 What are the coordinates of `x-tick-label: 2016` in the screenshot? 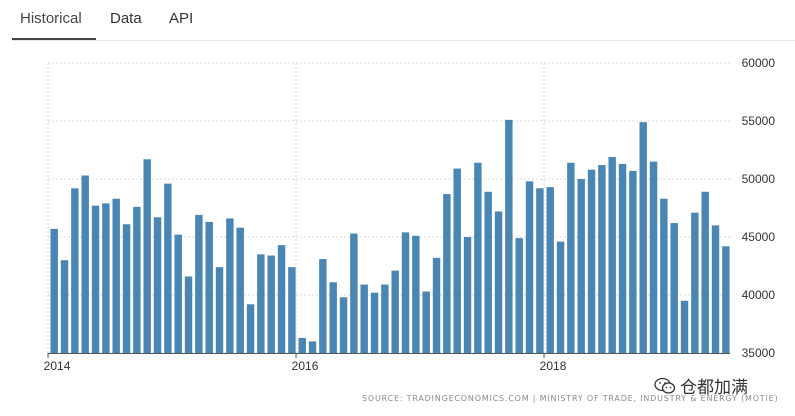 It's located at (305, 366).